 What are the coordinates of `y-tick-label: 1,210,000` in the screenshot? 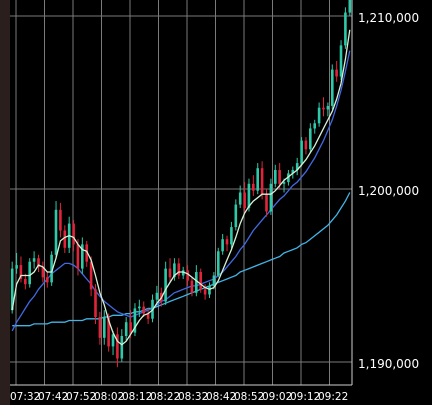 It's located at (388, 18).